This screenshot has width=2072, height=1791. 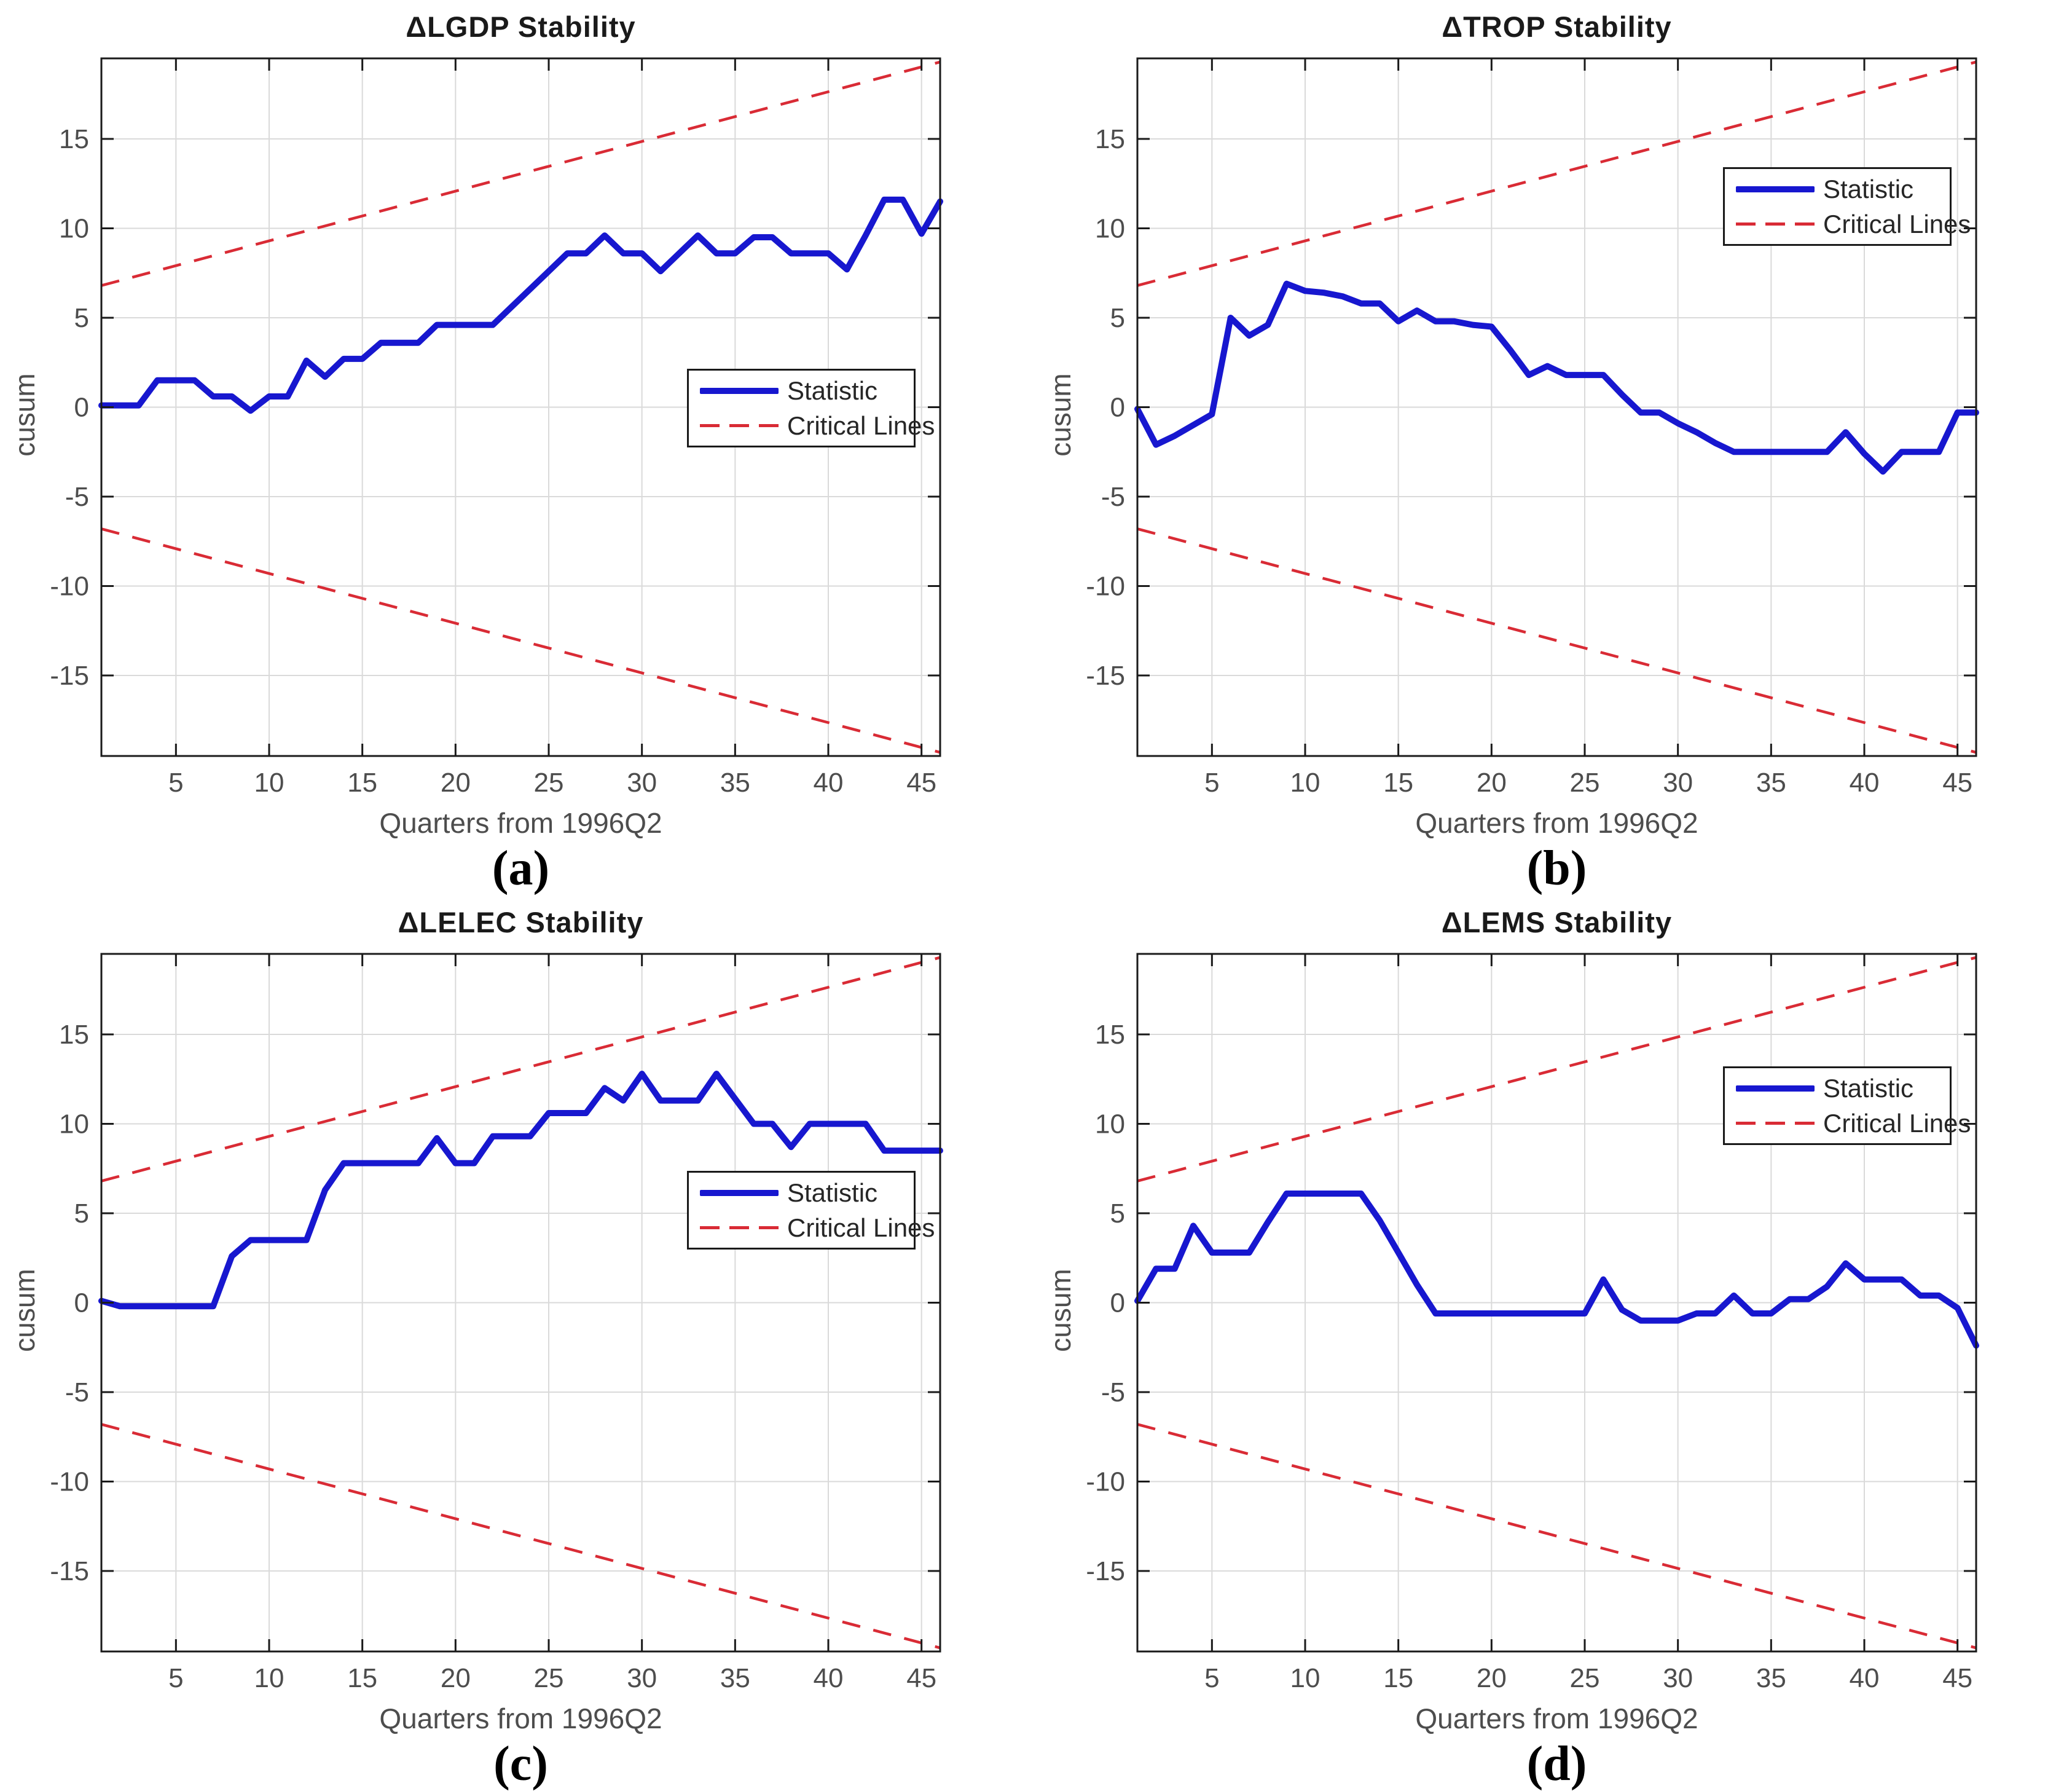 What do you see at coordinates (1556, 823) in the screenshot?
I see `x-axis-label-b: Quarters from 1996Q2` at bounding box center [1556, 823].